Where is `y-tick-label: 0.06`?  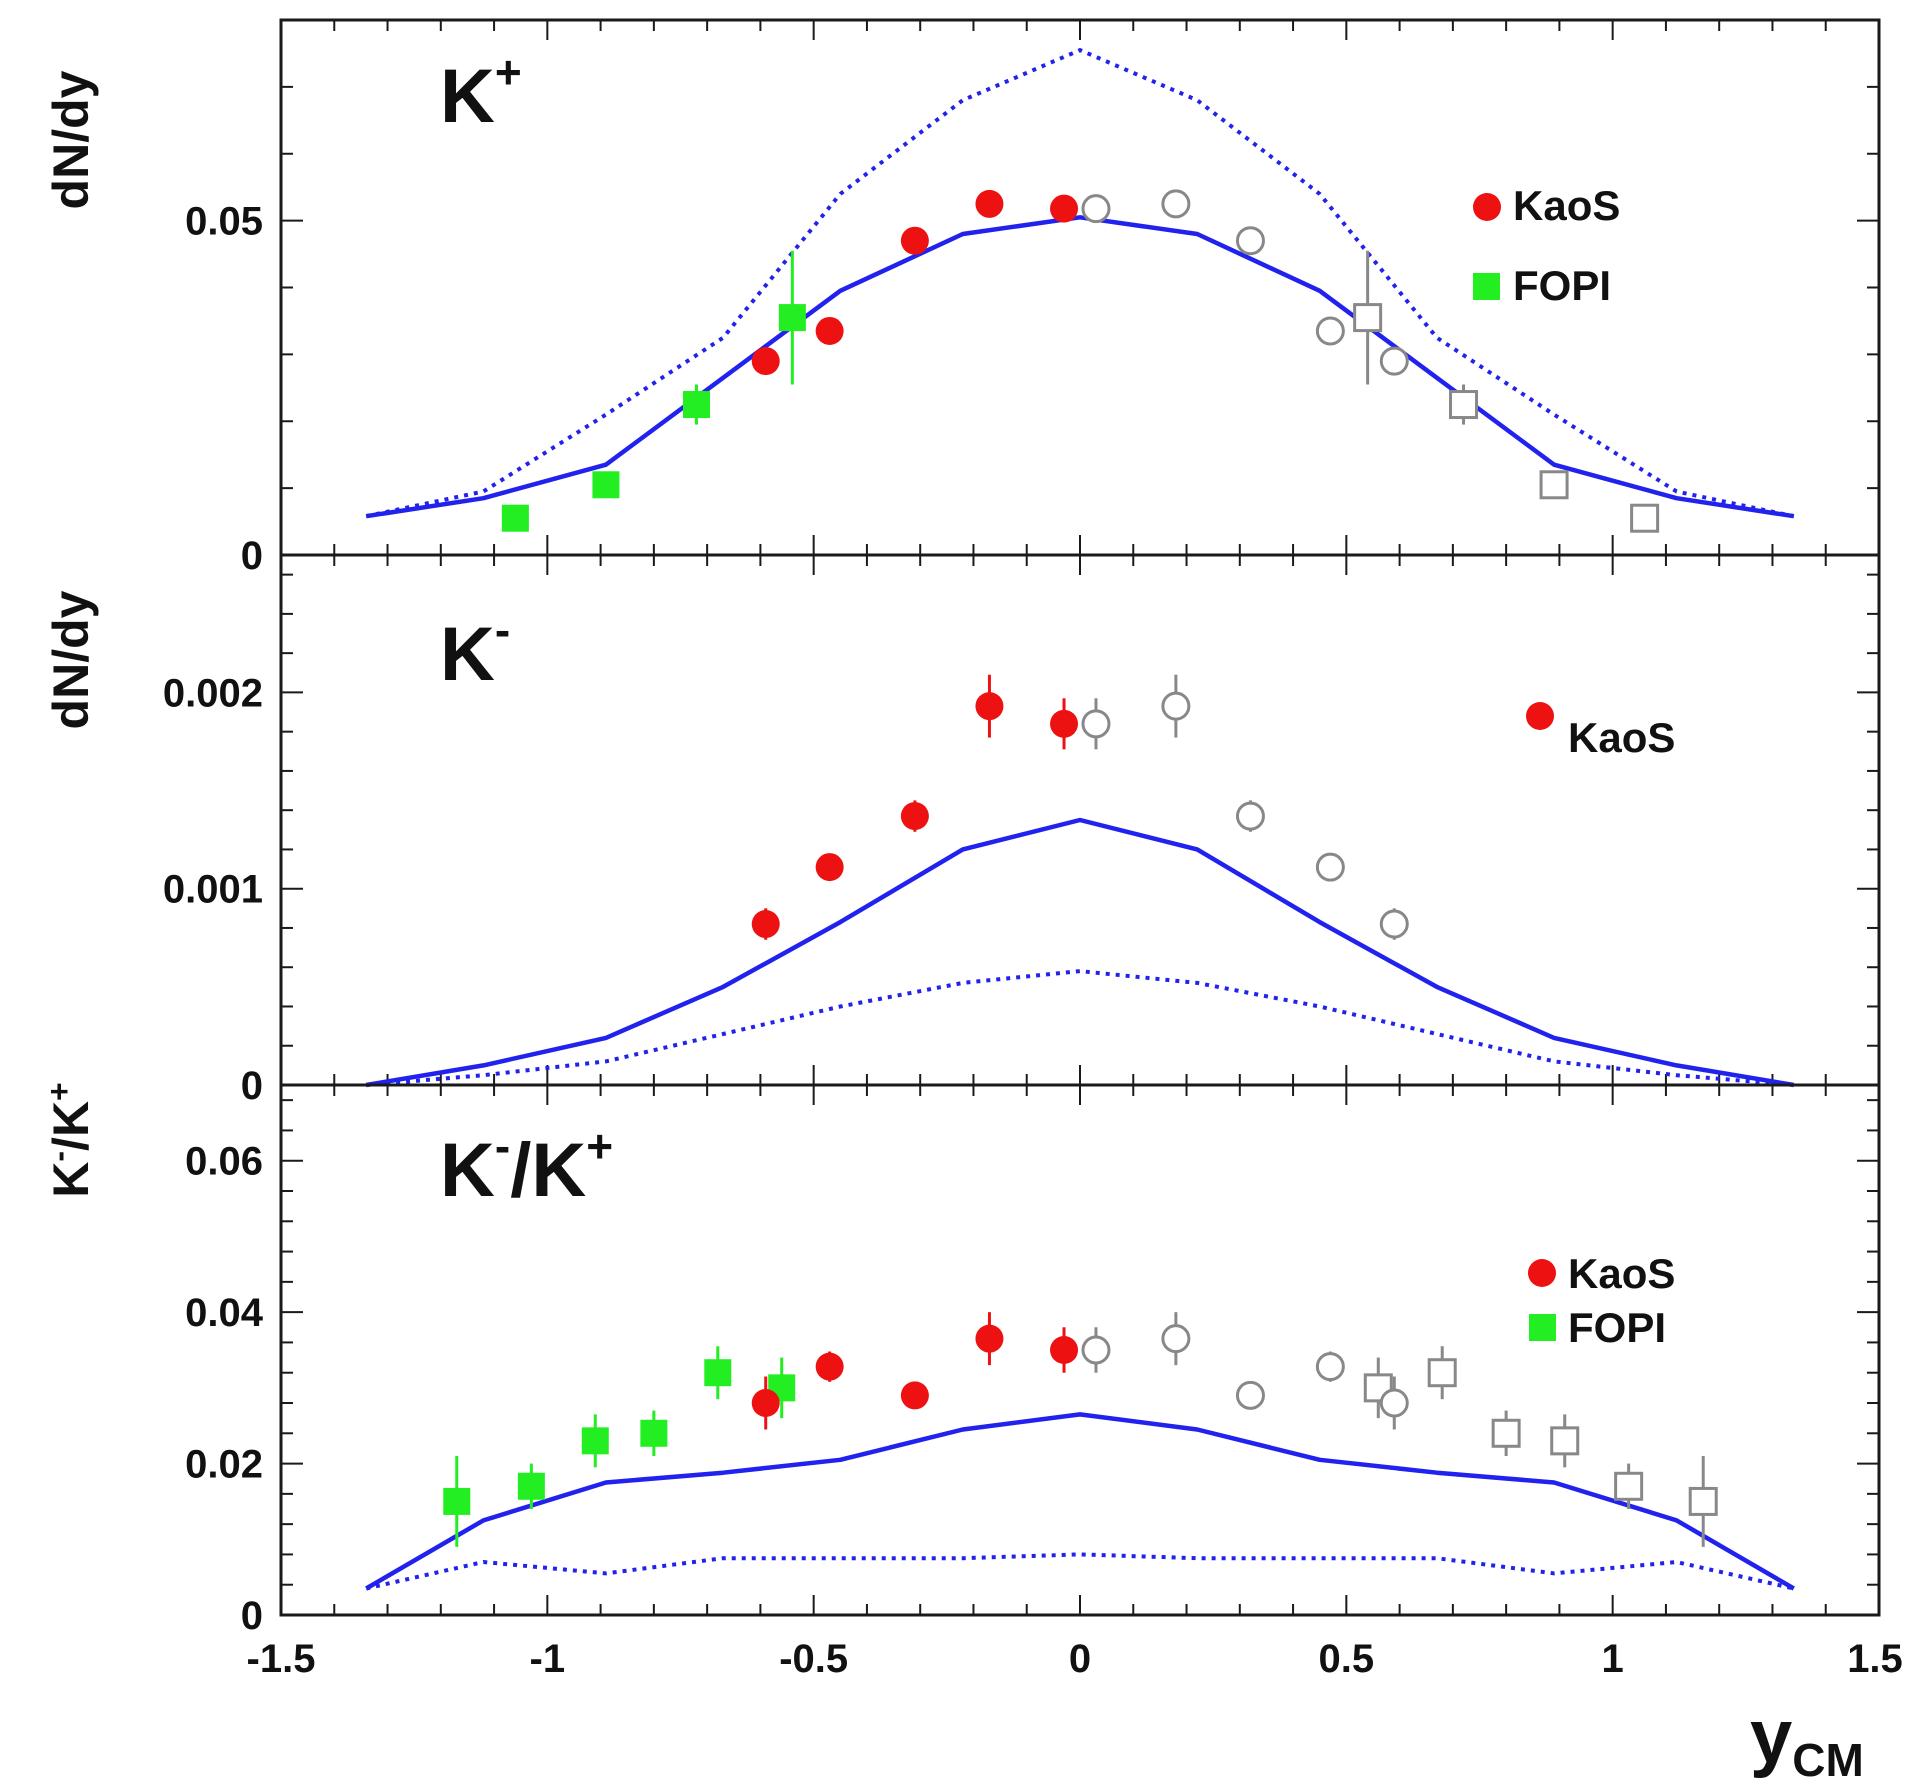
y-tick-label: 0.06 is located at coordinates (224, 1162).